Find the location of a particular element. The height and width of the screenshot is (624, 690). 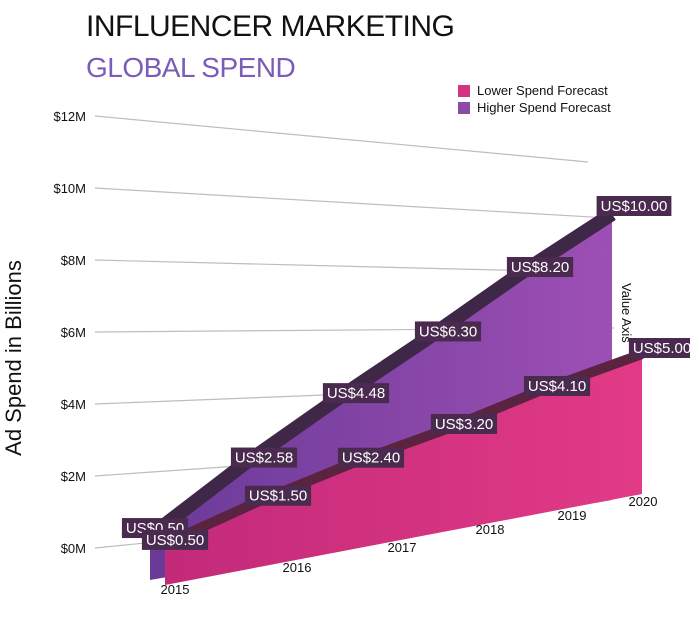

svg-text: US$4.48 is located at coordinates (356, 393).